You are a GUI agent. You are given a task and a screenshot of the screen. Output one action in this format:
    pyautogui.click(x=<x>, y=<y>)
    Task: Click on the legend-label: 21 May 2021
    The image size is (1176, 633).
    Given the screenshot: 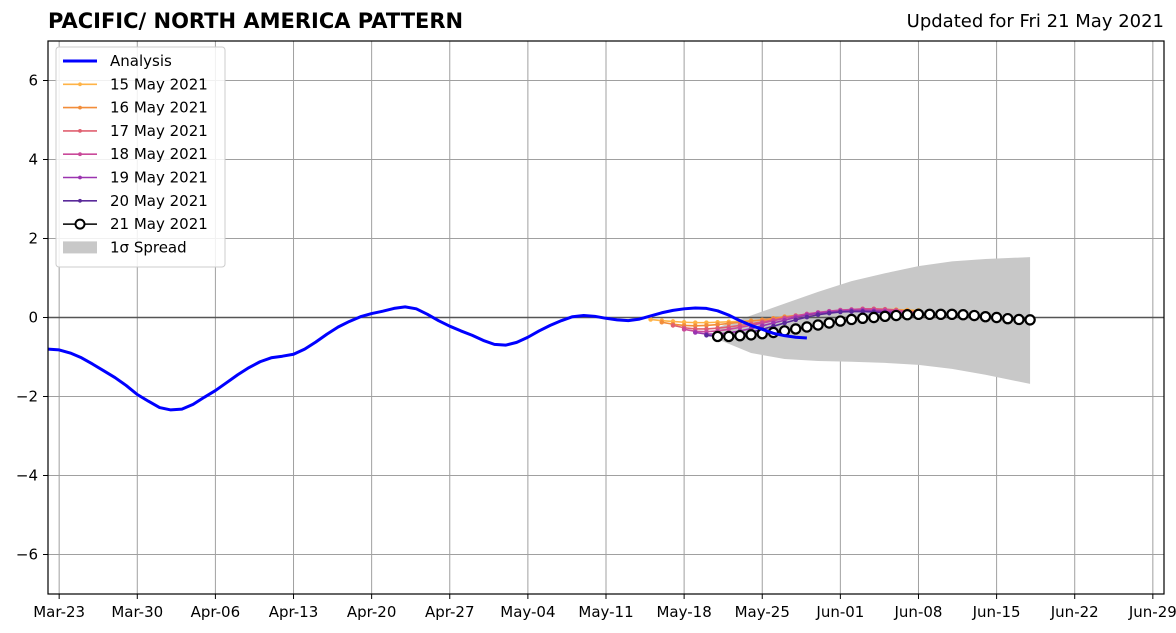 What is the action you would take?
    pyautogui.click(x=159, y=224)
    